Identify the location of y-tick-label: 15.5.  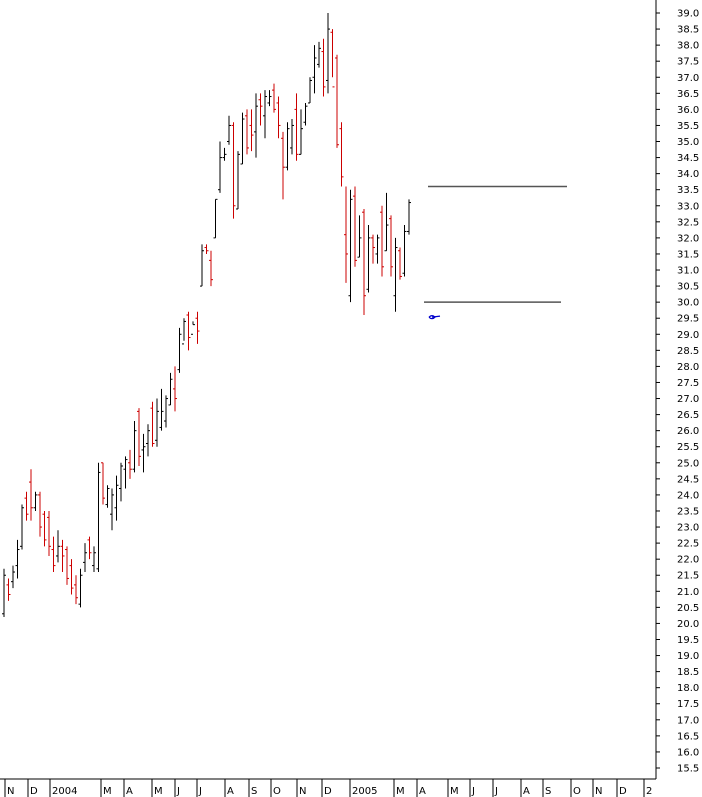
(688, 769).